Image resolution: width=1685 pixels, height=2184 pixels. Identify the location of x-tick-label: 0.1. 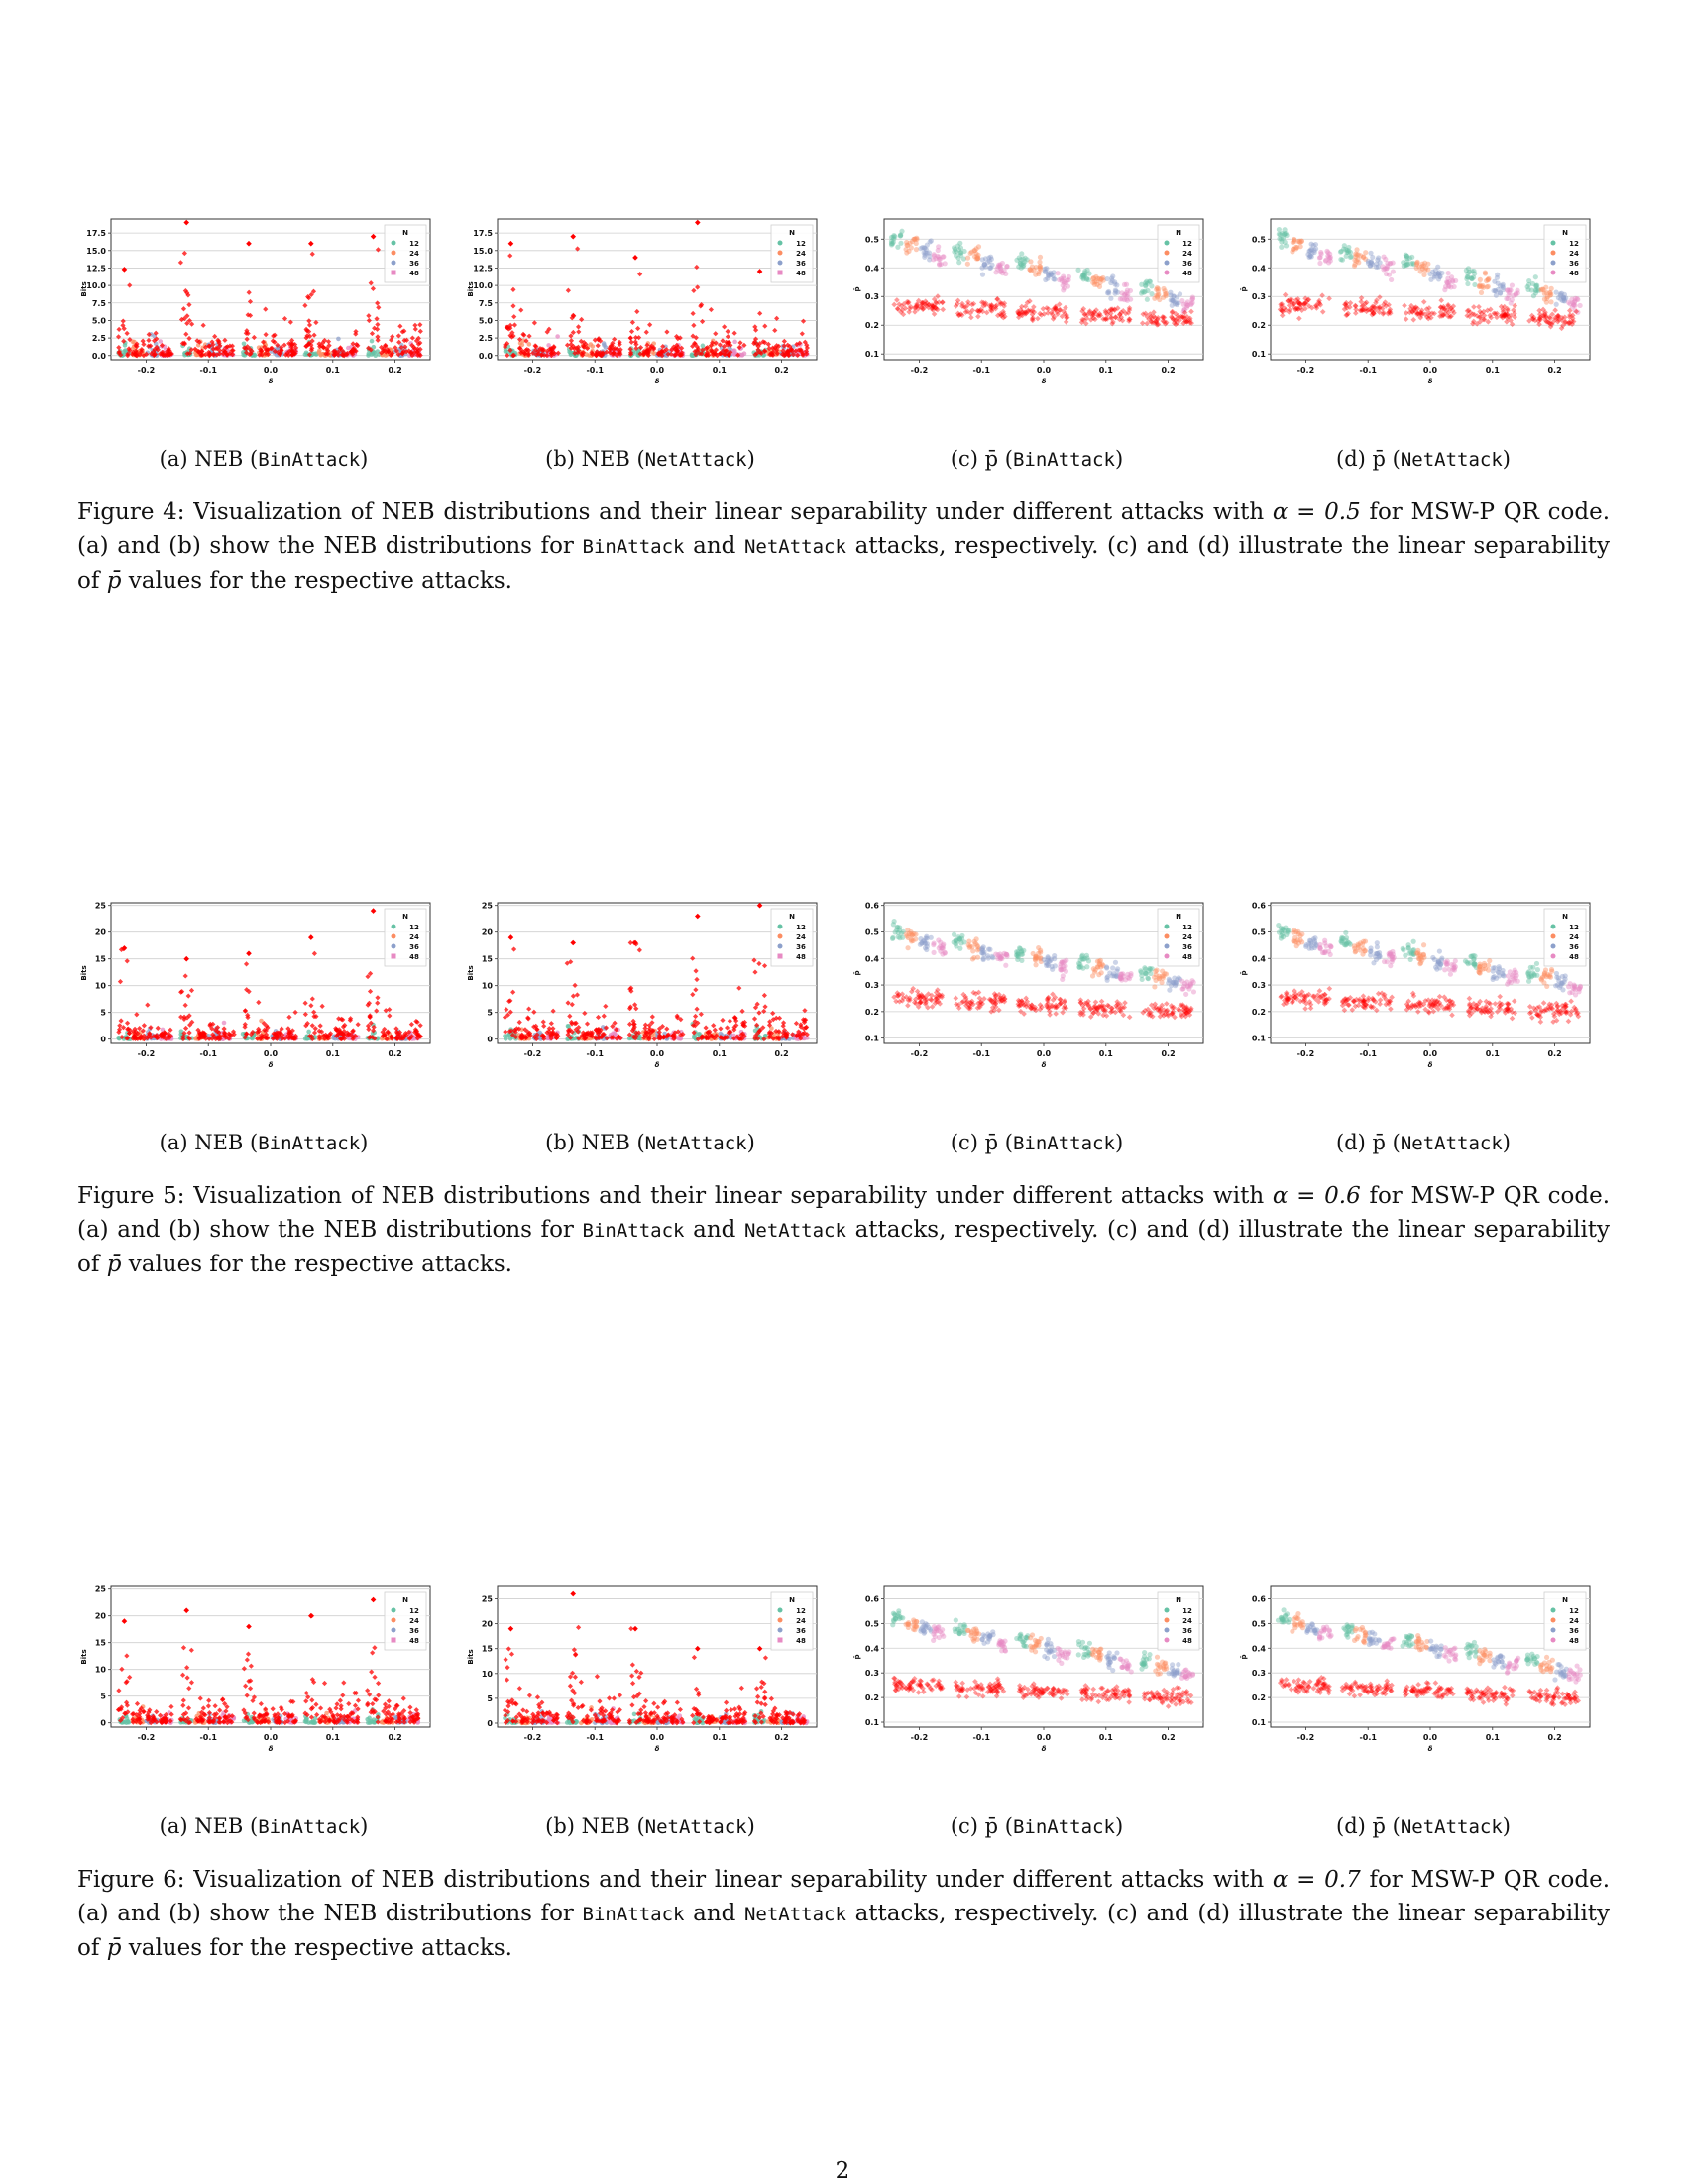
(1106, 370).